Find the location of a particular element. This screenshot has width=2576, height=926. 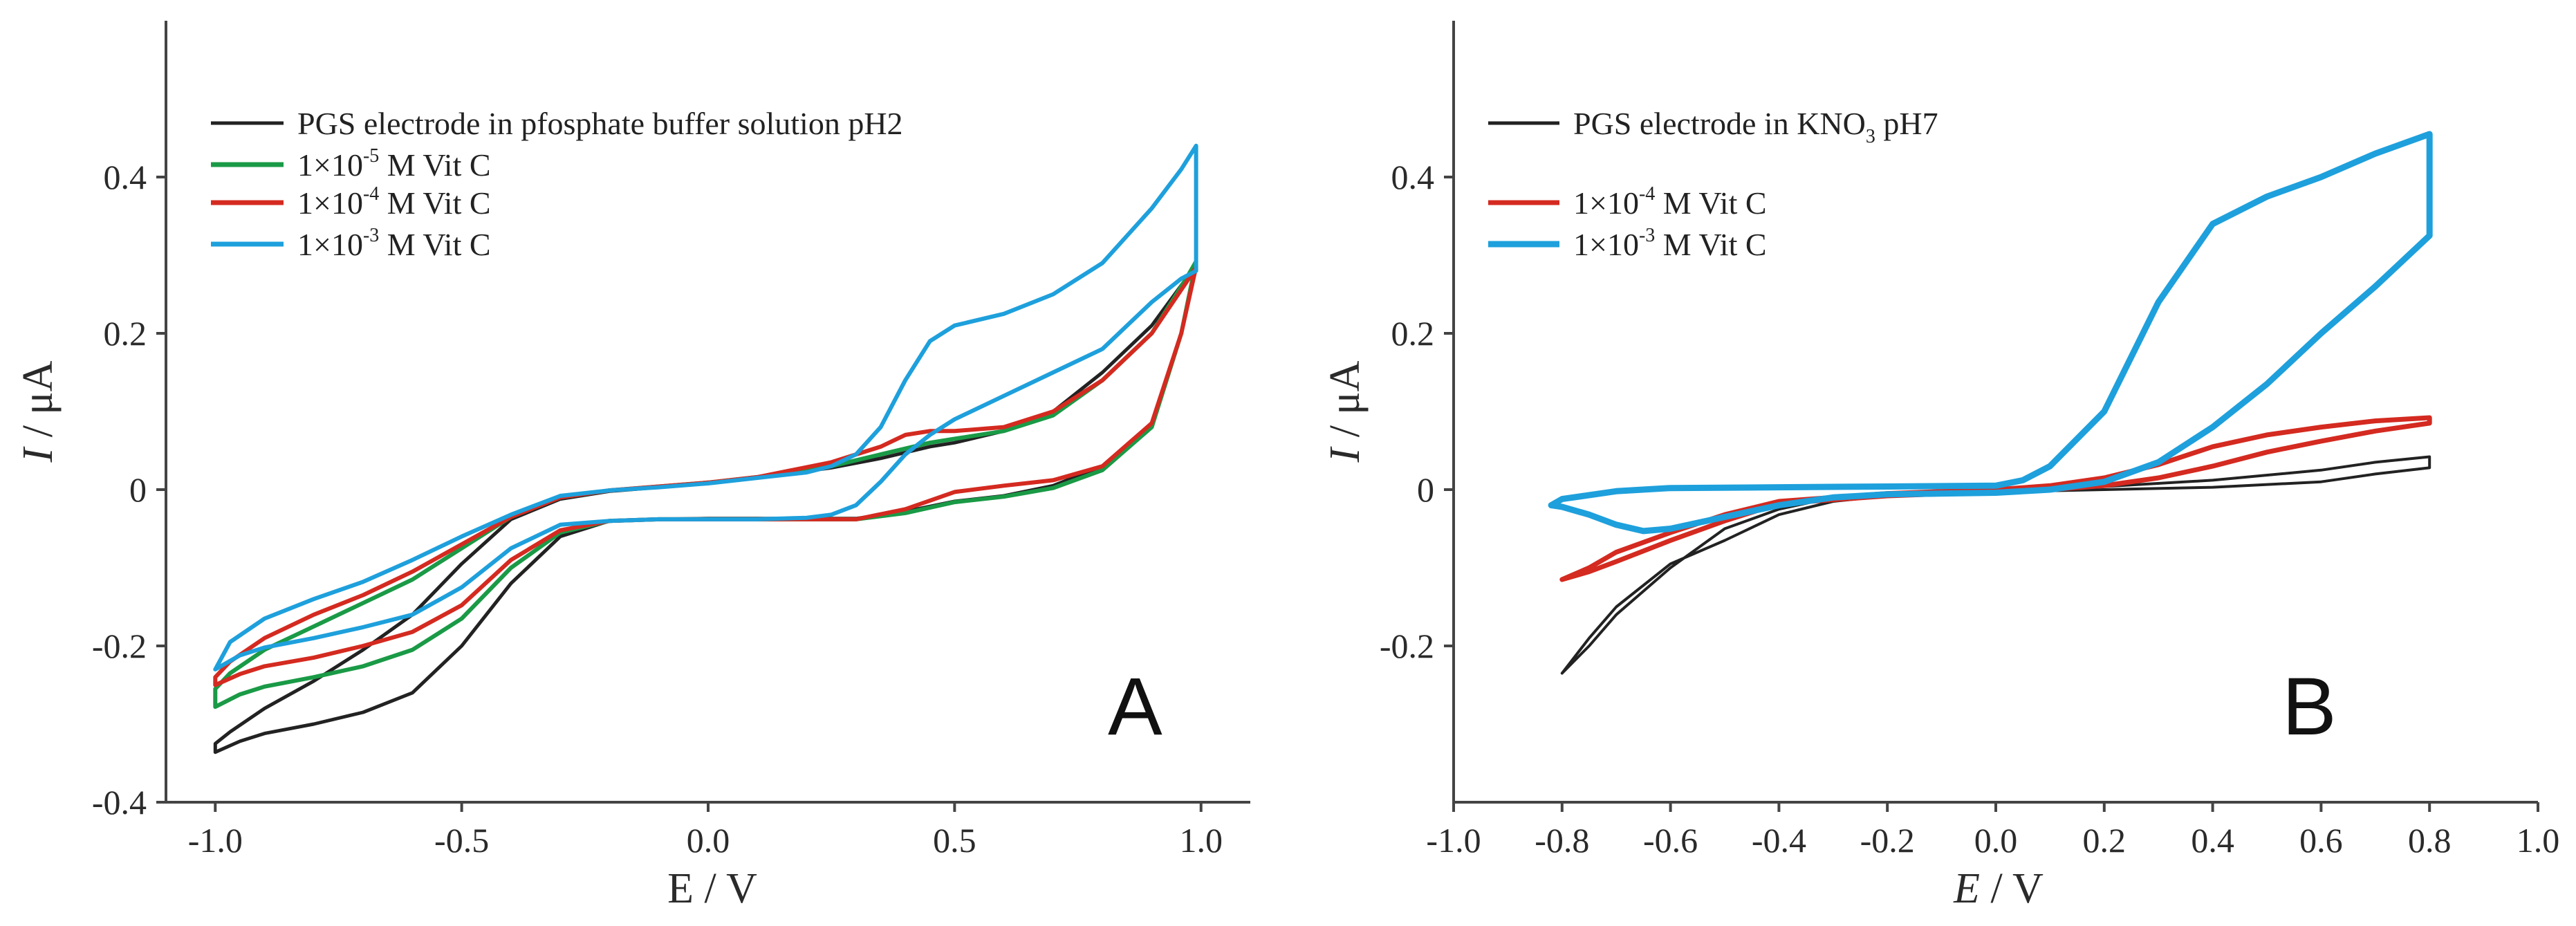

panel-b-y-ticks: -0.2 0 0.2 0.4 is located at coordinates (1417, 411).